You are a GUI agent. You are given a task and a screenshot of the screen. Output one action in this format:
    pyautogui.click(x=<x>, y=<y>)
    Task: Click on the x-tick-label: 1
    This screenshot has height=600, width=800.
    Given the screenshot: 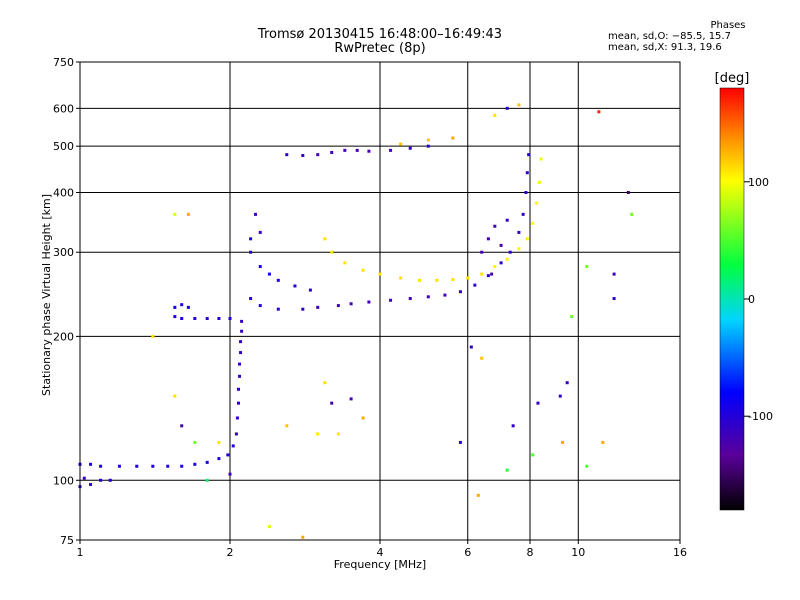 What is the action you would take?
    pyautogui.click(x=80, y=552)
    